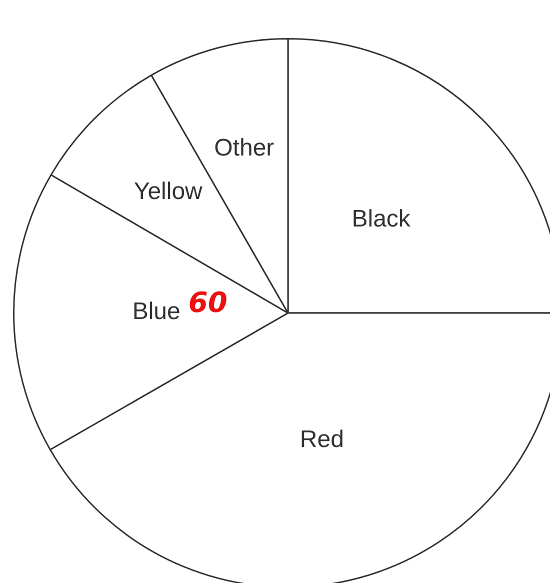  What do you see at coordinates (244, 148) in the screenshot?
I see `slice-label: Other` at bounding box center [244, 148].